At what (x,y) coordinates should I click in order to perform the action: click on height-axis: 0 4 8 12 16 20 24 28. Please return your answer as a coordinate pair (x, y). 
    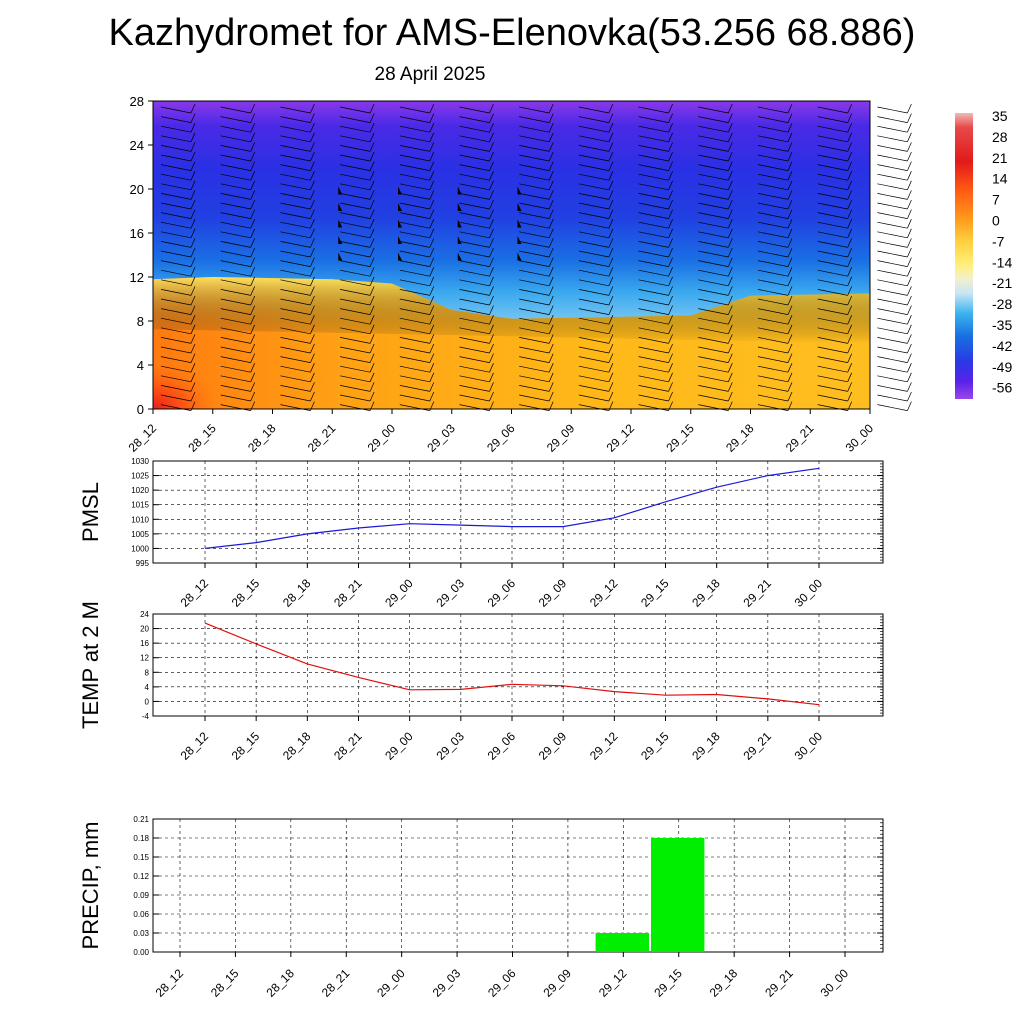
    Looking at the image, I should click on (141, 255).